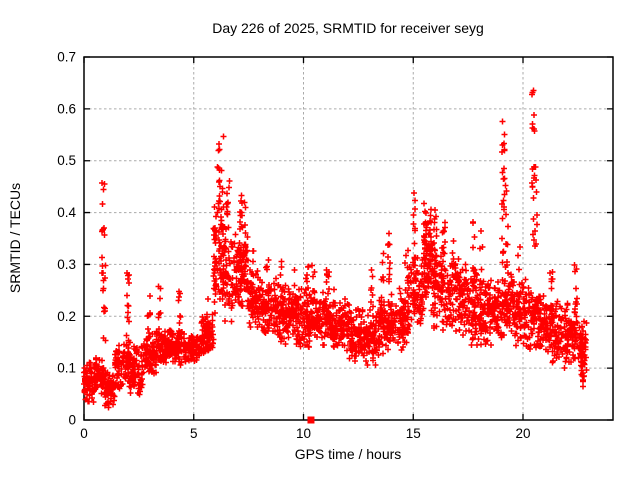 Image resolution: width=640 pixels, height=480 pixels. I want to click on y-axis-label: SRMTID / TECUs, so click(15, 238).